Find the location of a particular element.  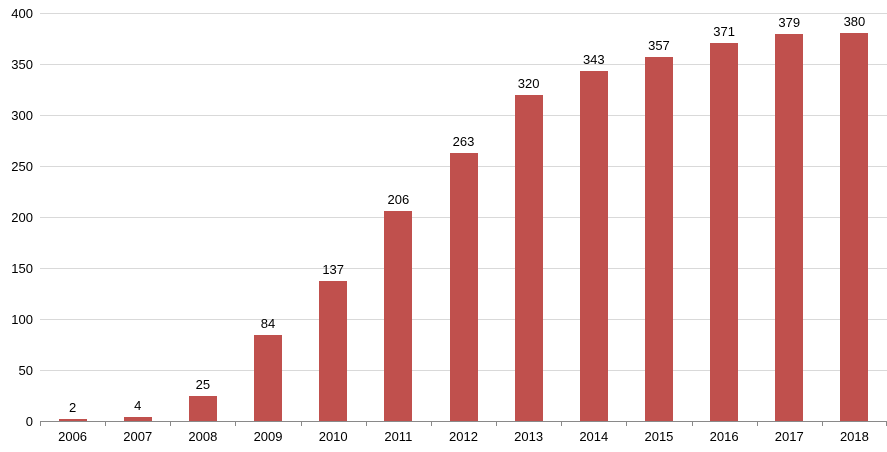

x-tick-label: 2006 is located at coordinates (73, 436).